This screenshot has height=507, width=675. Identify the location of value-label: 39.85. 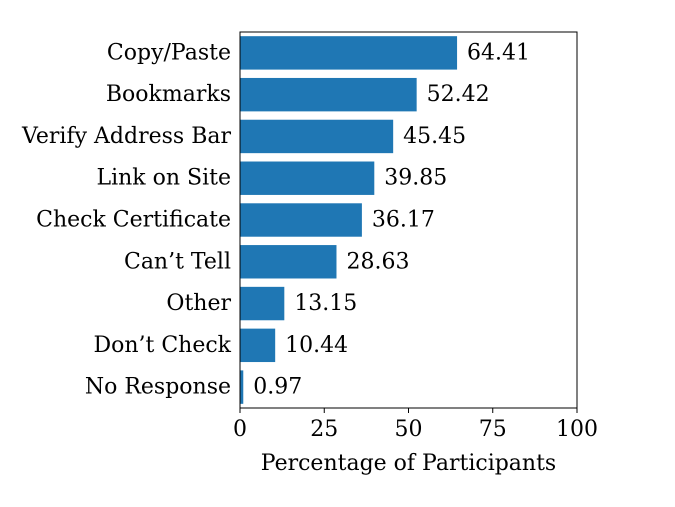
(415, 178).